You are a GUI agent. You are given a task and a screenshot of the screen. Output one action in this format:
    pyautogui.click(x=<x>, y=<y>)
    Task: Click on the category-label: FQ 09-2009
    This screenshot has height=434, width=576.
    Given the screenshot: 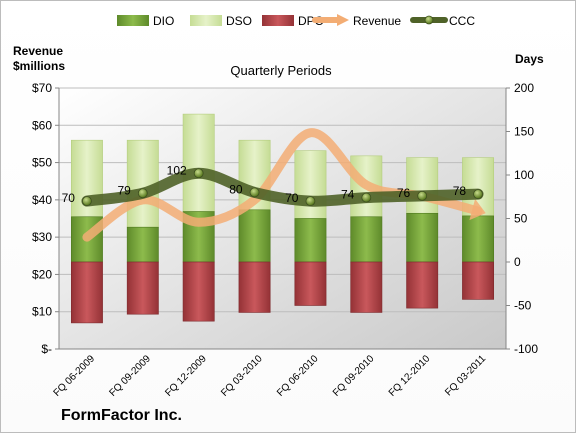 What is the action you would take?
    pyautogui.click(x=130, y=376)
    